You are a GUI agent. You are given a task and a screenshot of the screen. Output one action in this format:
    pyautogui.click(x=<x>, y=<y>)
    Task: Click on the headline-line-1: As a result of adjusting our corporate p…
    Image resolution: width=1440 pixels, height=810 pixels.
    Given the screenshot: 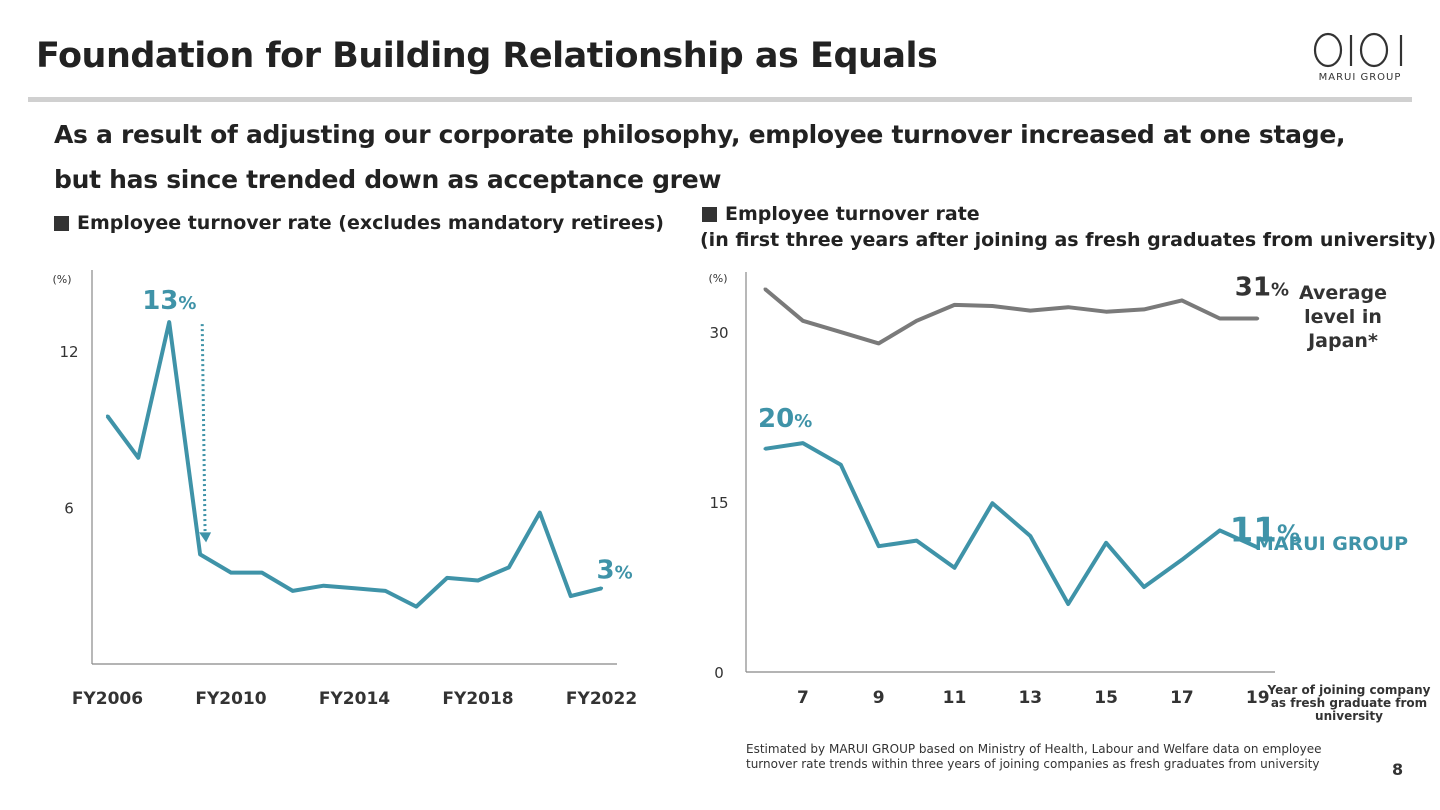 What is the action you would take?
    pyautogui.click(x=700, y=134)
    